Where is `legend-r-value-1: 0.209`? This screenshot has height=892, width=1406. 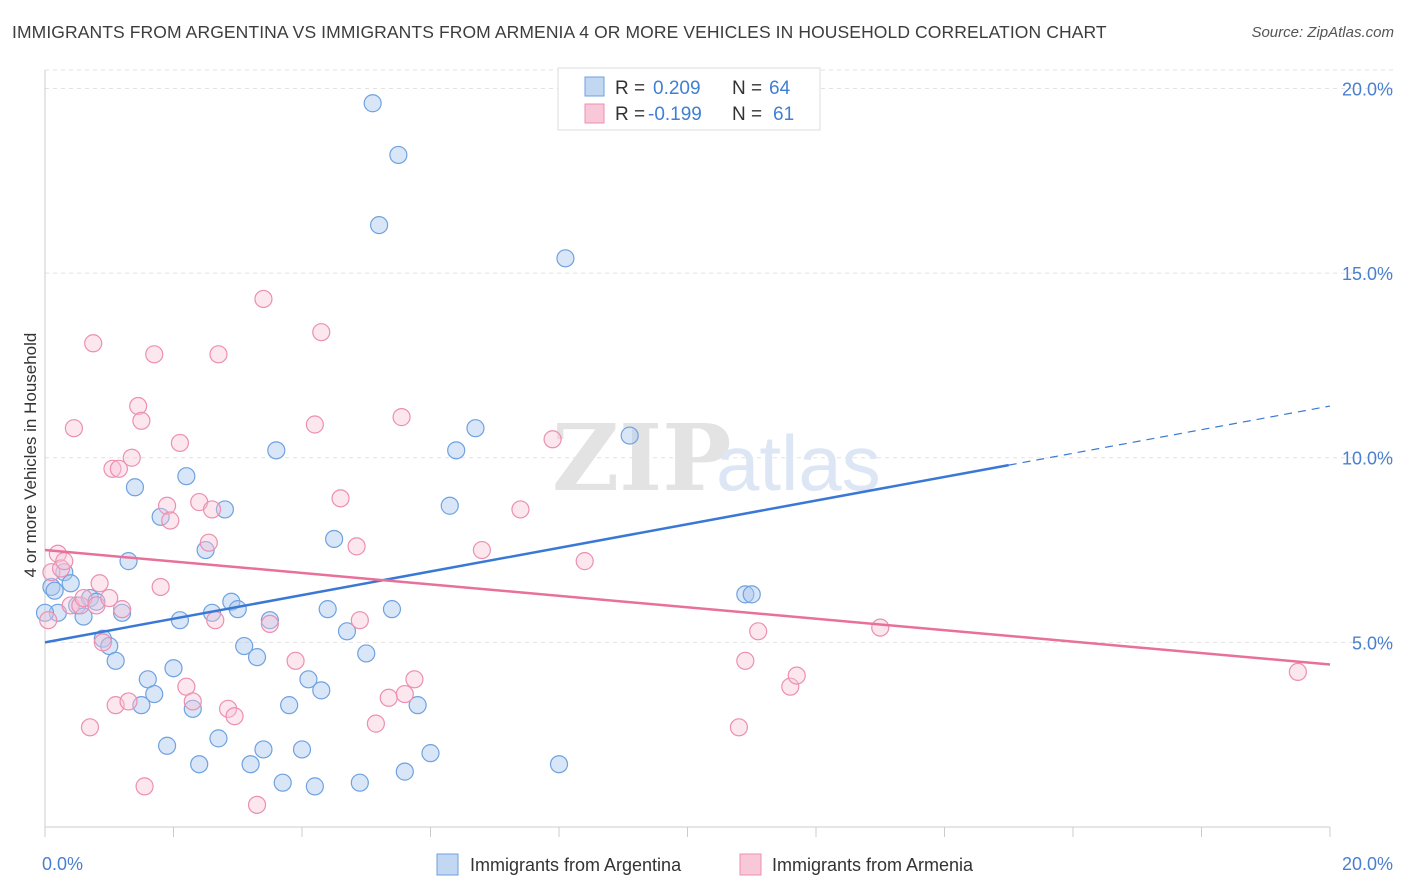 legend-r-value-1: 0.209 is located at coordinates (677, 88).